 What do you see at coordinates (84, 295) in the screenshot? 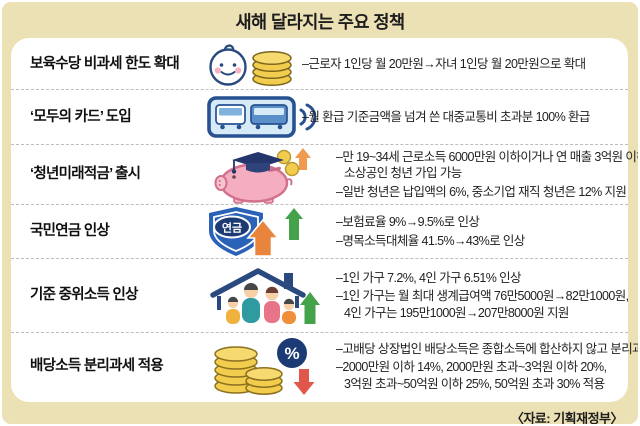
I see `policy-name: 기준 중위소득 인상` at bounding box center [84, 295].